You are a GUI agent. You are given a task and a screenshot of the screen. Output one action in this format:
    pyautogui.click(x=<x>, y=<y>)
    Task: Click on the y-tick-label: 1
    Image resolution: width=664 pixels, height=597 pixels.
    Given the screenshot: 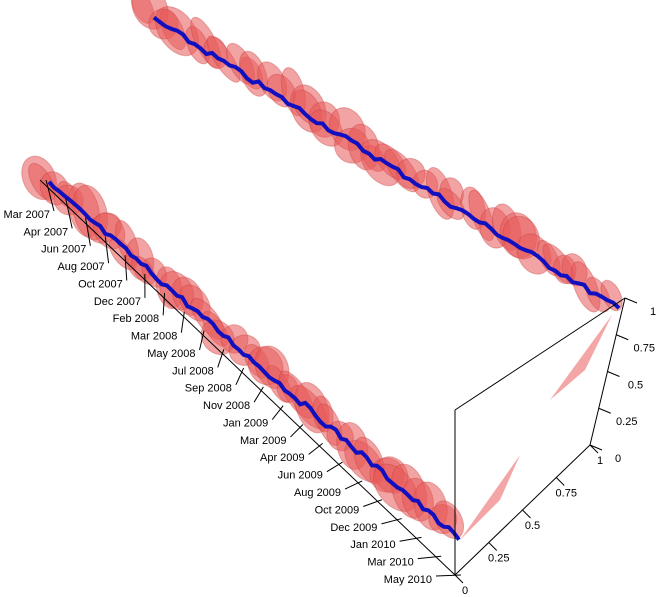 What is the action you would take?
    pyautogui.click(x=600, y=461)
    